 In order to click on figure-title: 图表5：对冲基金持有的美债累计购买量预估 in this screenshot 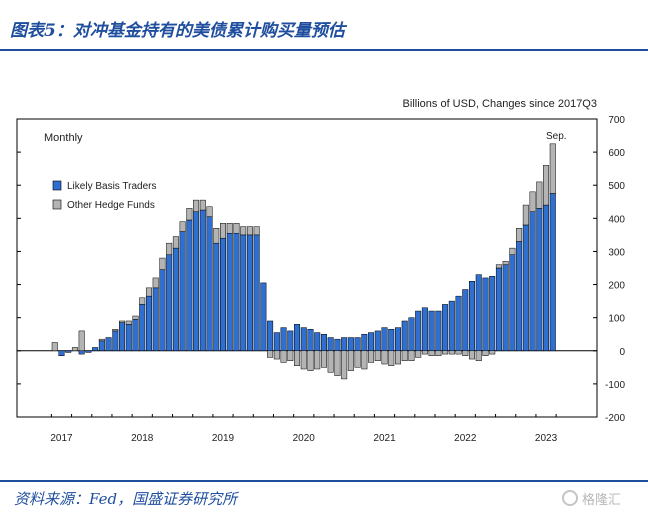, I will do `click(177, 31)`.